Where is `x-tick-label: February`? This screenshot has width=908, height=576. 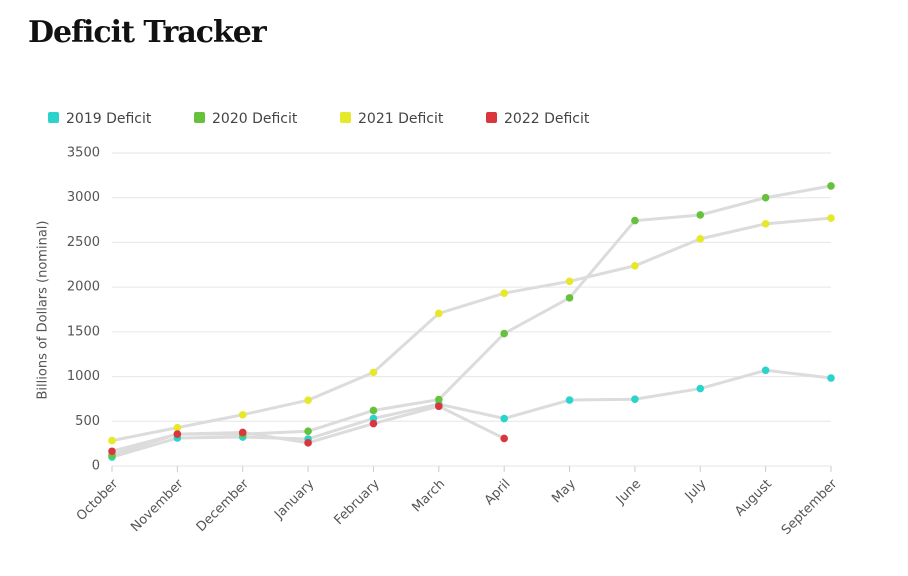 x-tick-label: February is located at coordinates (357, 502).